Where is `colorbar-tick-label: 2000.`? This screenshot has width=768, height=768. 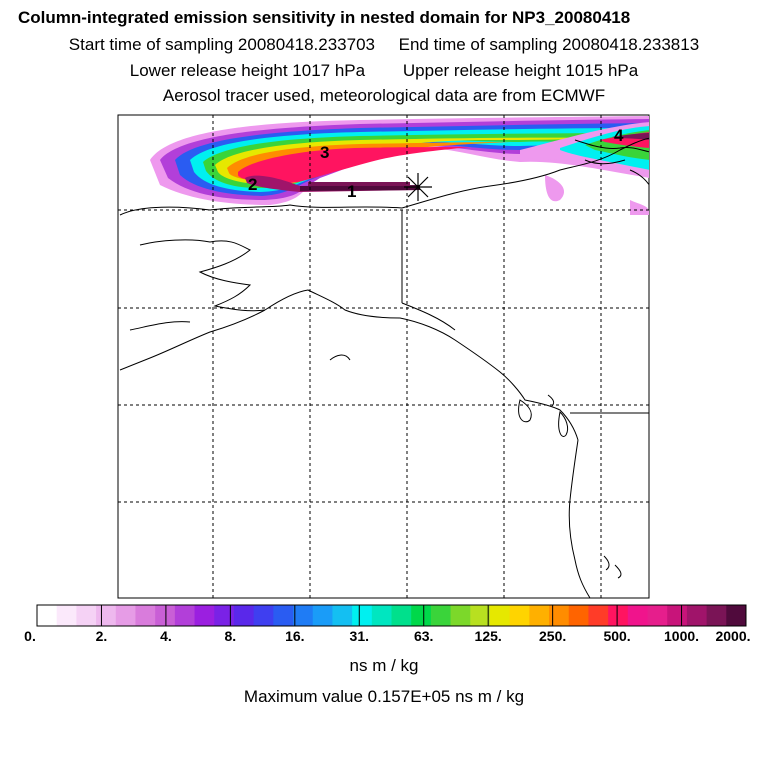
colorbar-tick-label: 2000. is located at coordinates (733, 636).